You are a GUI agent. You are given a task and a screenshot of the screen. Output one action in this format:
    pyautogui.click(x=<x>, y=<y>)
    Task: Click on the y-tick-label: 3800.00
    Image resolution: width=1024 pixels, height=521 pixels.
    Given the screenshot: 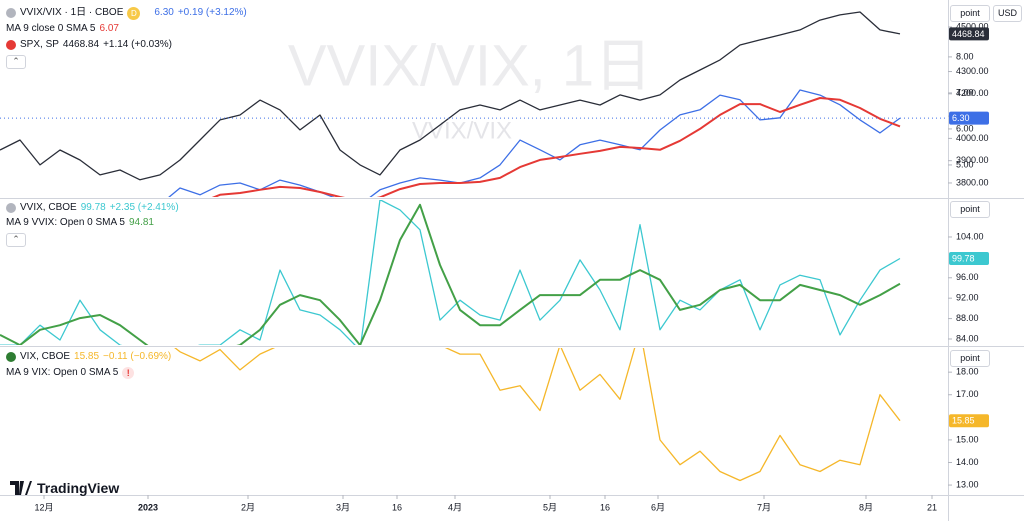 What is the action you would take?
    pyautogui.click(x=972, y=182)
    